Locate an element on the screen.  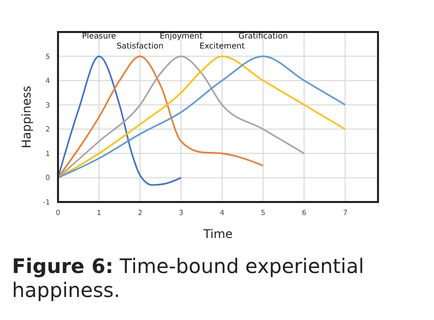
text: Pleasure is located at coordinates (99, 35).